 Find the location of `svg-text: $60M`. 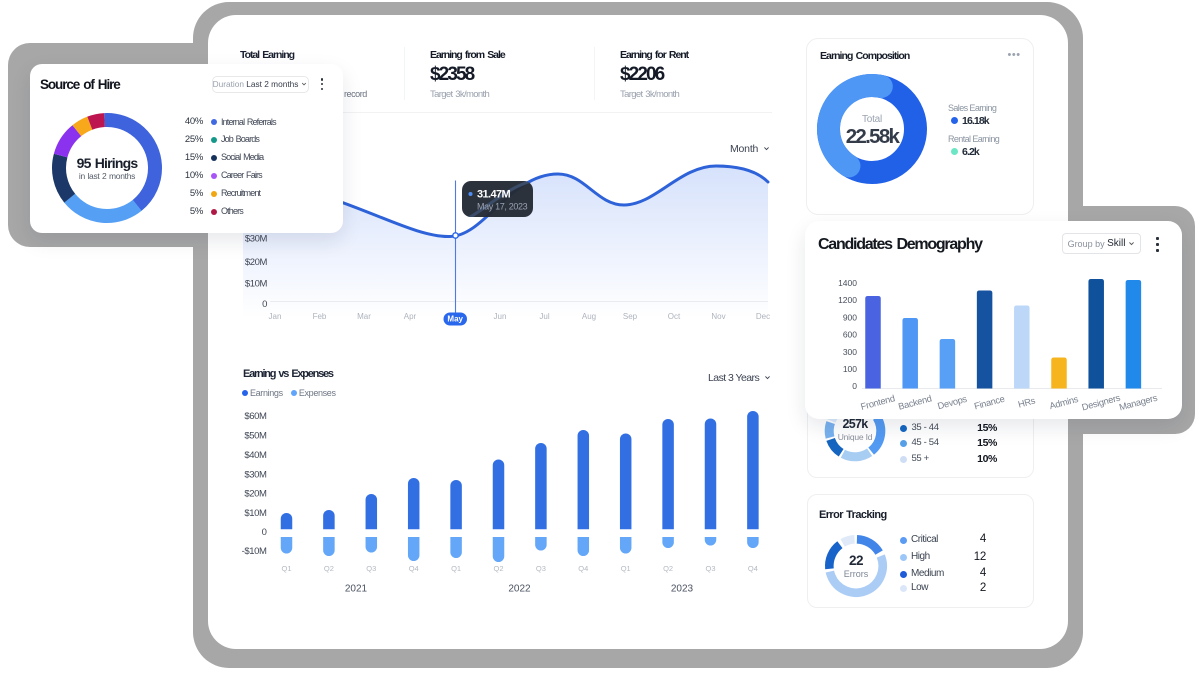

svg-text: $60M is located at coordinates (255, 416).